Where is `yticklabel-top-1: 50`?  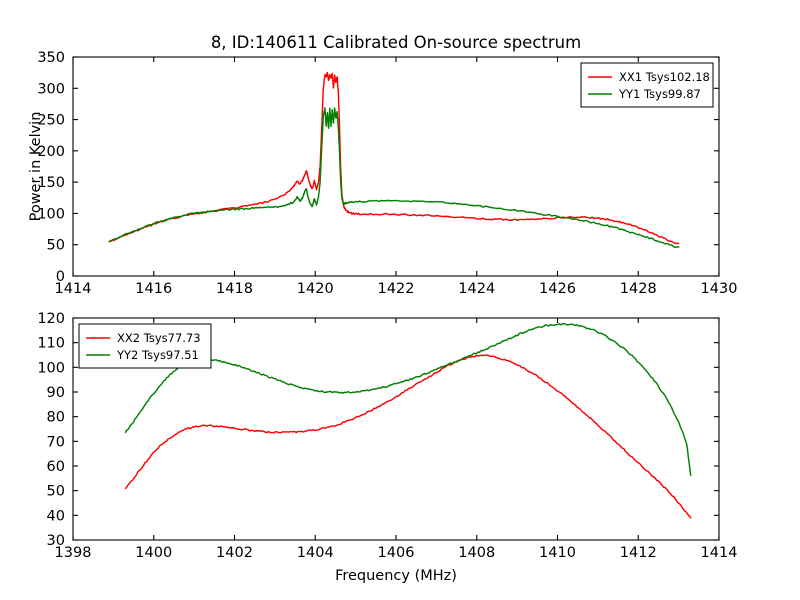
yticklabel-top-1: 50 is located at coordinates (56, 246).